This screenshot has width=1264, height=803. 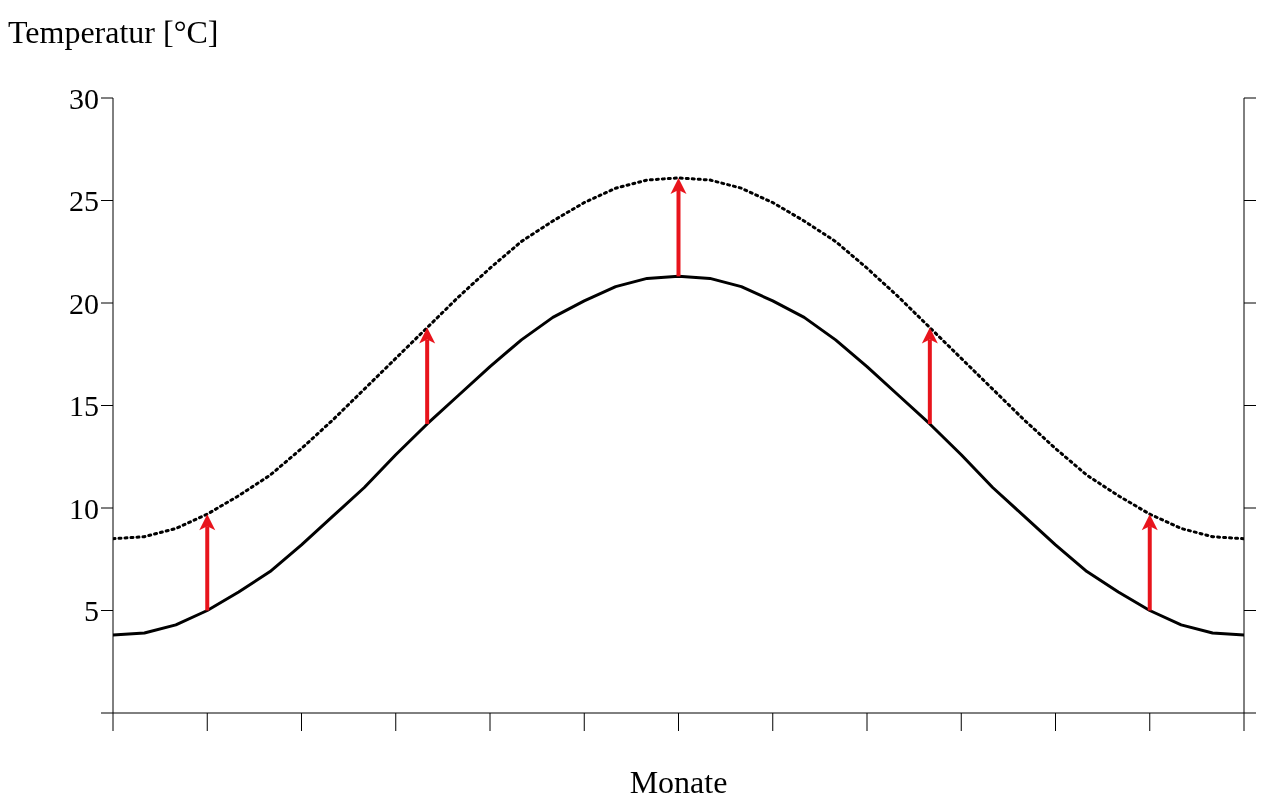 What do you see at coordinates (84, 303) in the screenshot?
I see `y-tick-label: 20` at bounding box center [84, 303].